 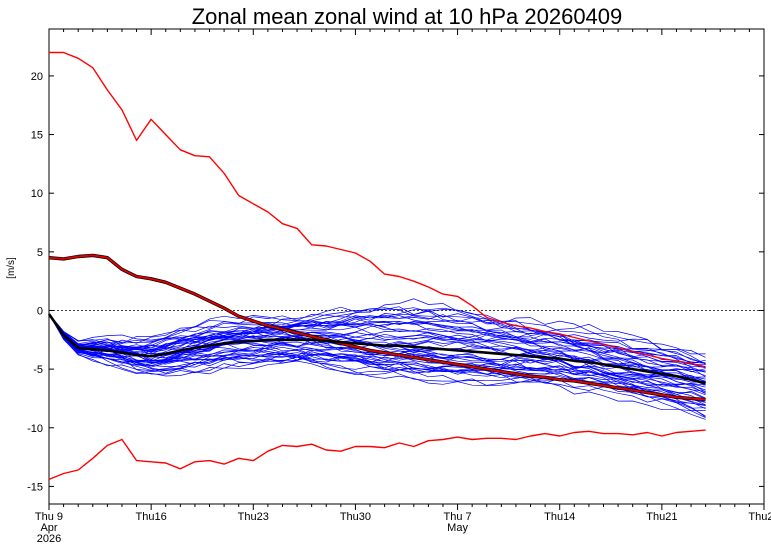 What do you see at coordinates (11, 268) in the screenshot?
I see `y-axis-label: [m/s]` at bounding box center [11, 268].